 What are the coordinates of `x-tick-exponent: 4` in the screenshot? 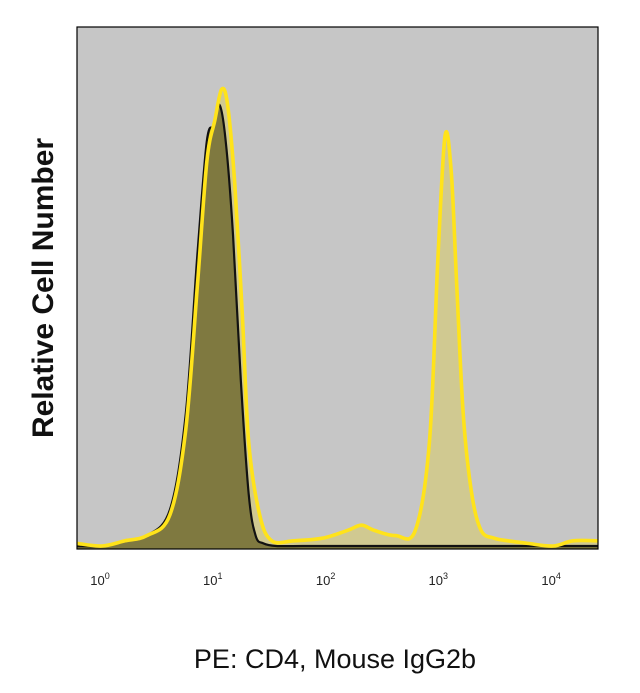 It's located at (558, 576).